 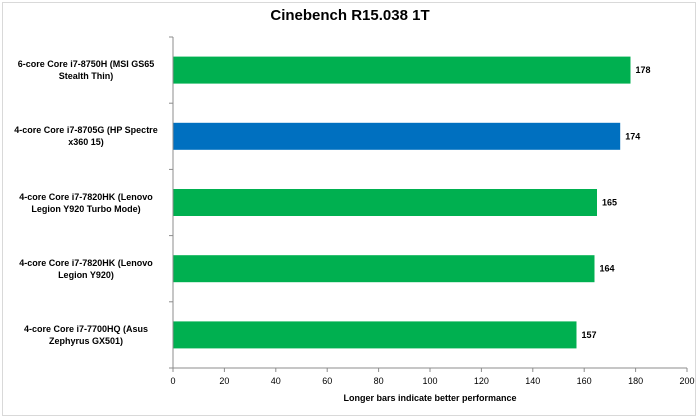 What do you see at coordinates (429, 381) in the screenshot?
I see `x-tick-label: 100` at bounding box center [429, 381].